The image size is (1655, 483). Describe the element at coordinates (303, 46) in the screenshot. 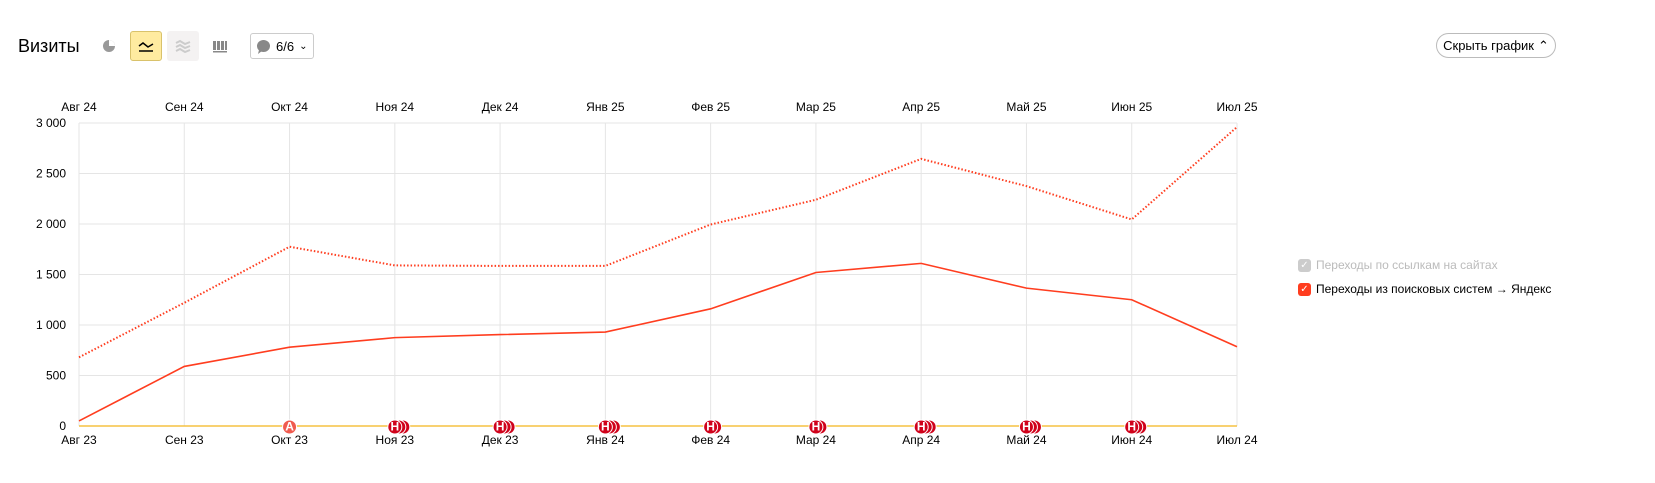

I see `chevron-down-icon: ⌄` at that location.